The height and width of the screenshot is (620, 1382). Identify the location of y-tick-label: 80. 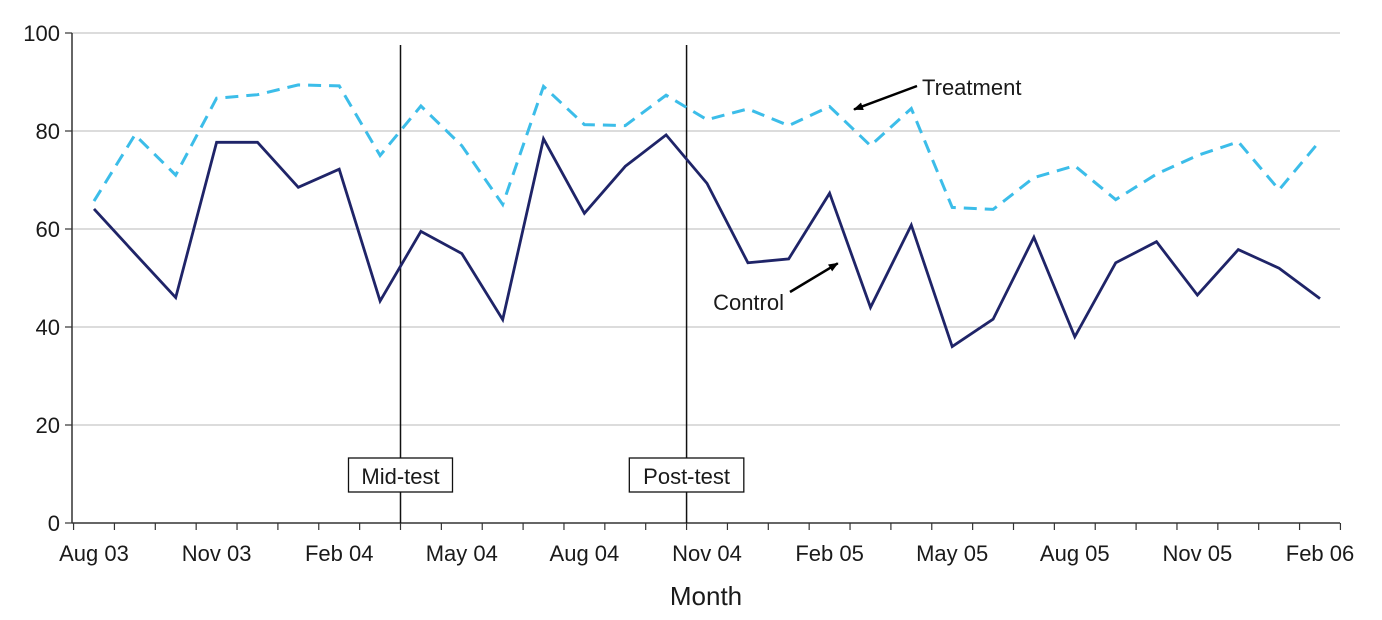
(48, 131).